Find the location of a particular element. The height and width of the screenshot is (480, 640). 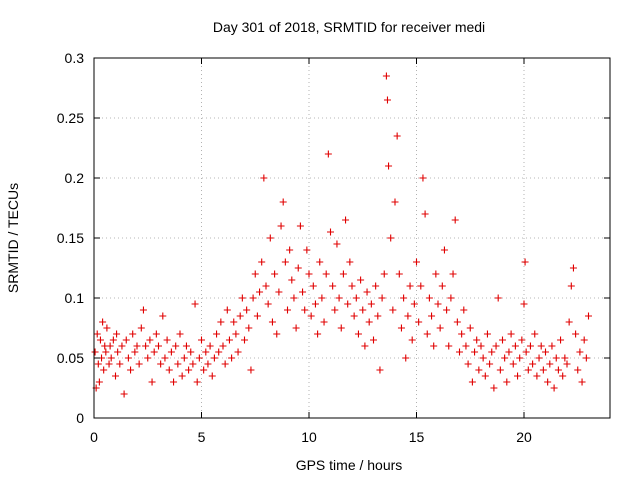

x-axis-label: GPS time / hours is located at coordinates (349, 465).